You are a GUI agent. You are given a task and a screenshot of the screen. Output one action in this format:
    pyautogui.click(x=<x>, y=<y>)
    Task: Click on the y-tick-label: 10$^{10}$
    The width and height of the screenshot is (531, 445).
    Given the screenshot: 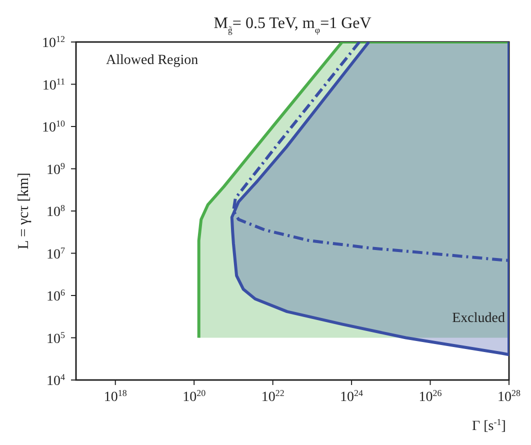 What is the action you would take?
    pyautogui.click(x=54, y=127)
    